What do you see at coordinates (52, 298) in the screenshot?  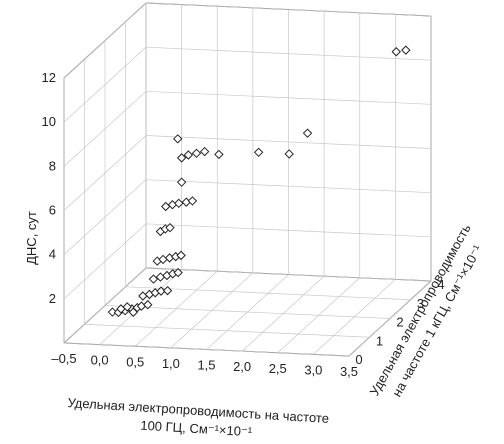 I see `z-tick-label-0: 2` at bounding box center [52, 298].